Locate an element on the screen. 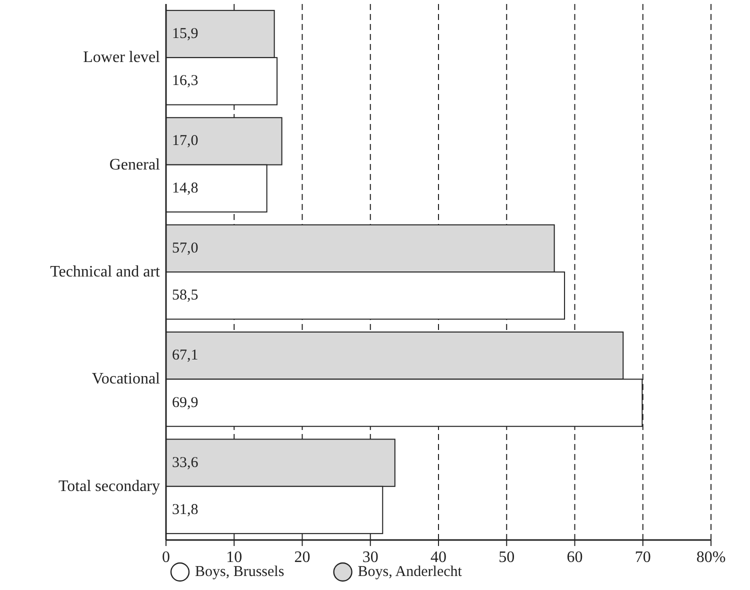  data-label: 17,0 is located at coordinates (185, 141).